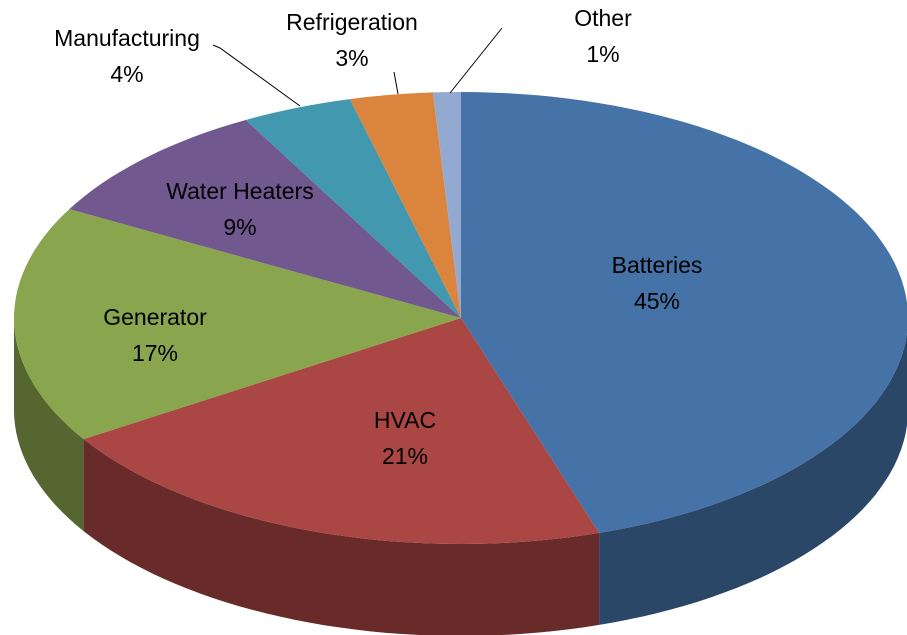  Describe the element at coordinates (155, 353) in the screenshot. I see `value-label: 17%` at that location.